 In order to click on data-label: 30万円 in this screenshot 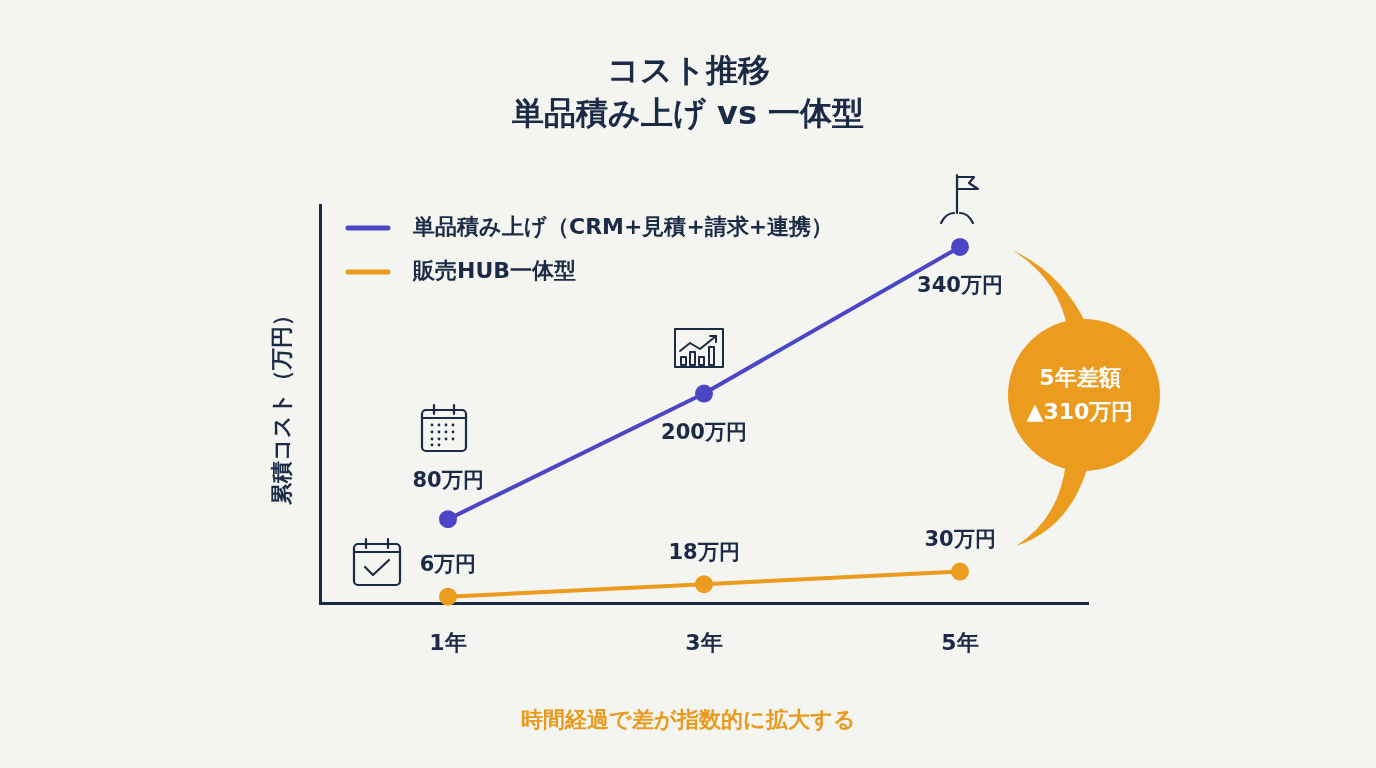, I will do `click(960, 539)`.